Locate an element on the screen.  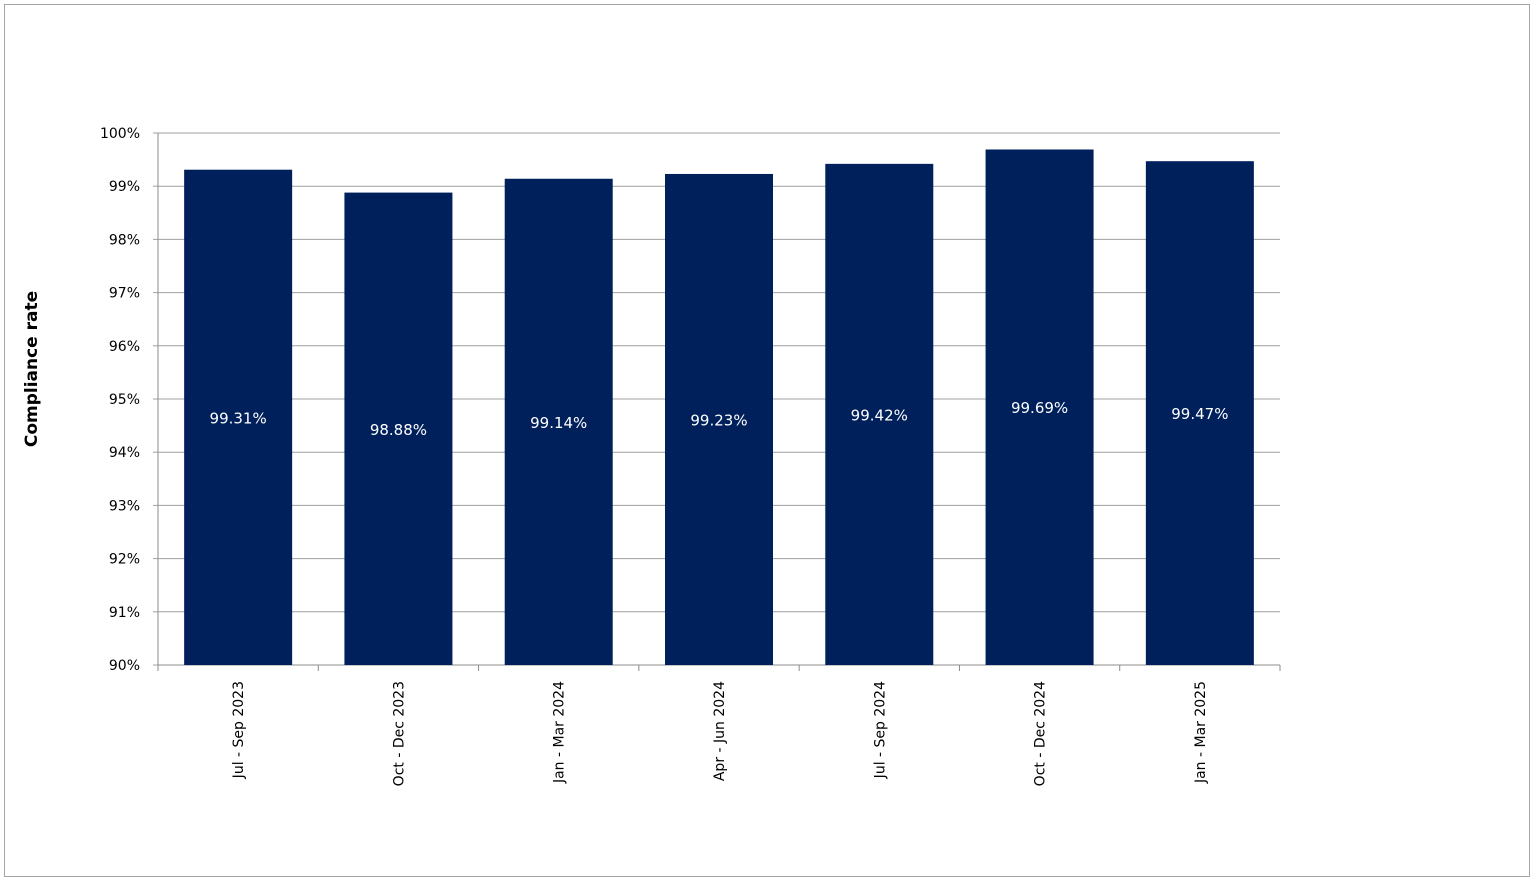
x-tick-label: Jul - Sep 2024 is located at coordinates (880, 730).